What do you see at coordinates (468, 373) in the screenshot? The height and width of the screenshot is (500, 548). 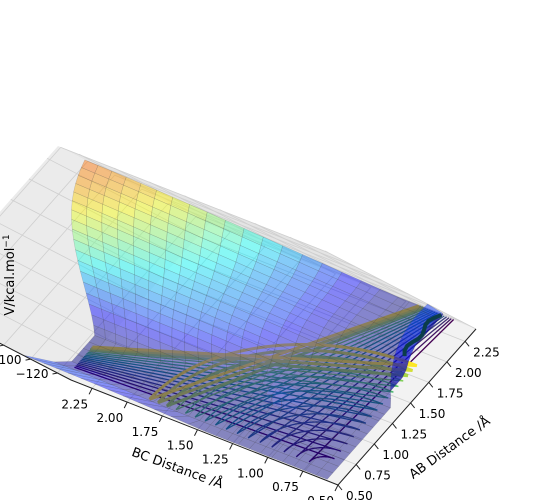 I see `x-tick-label: 2.00` at bounding box center [468, 373].